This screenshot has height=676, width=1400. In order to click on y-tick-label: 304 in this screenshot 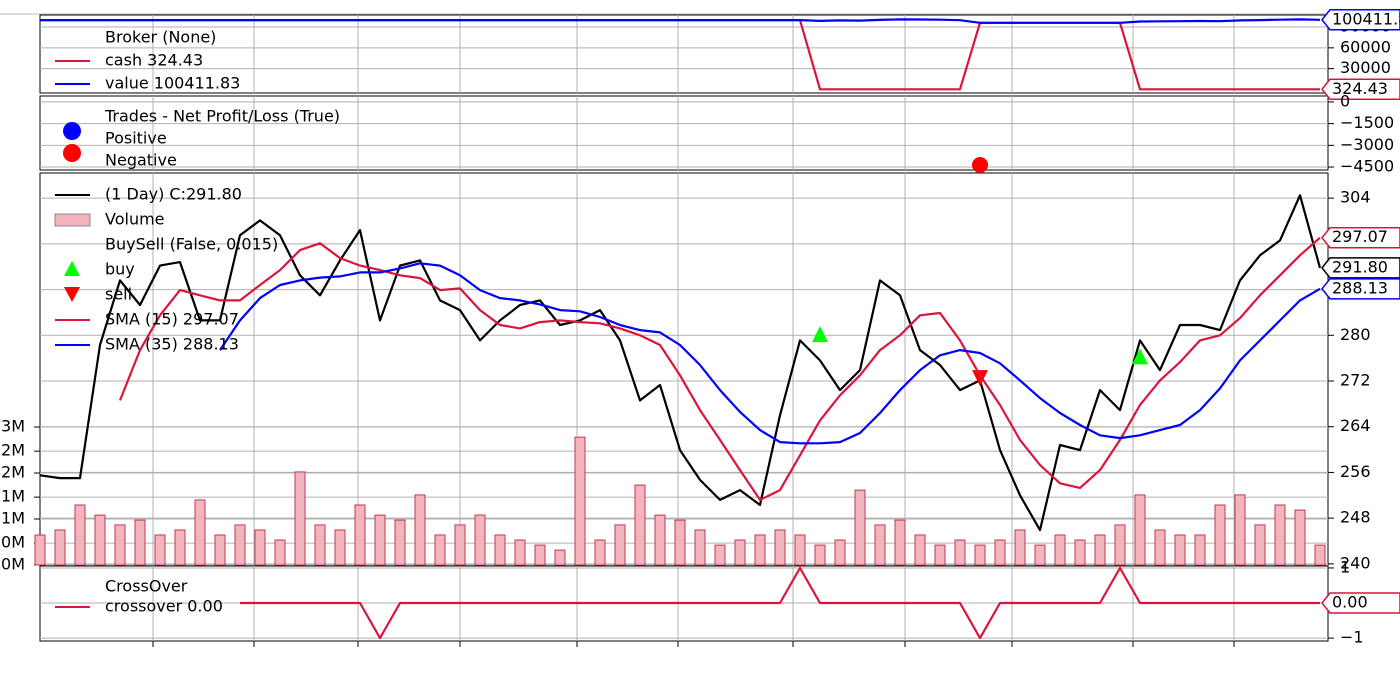, I will do `click(1355, 197)`.